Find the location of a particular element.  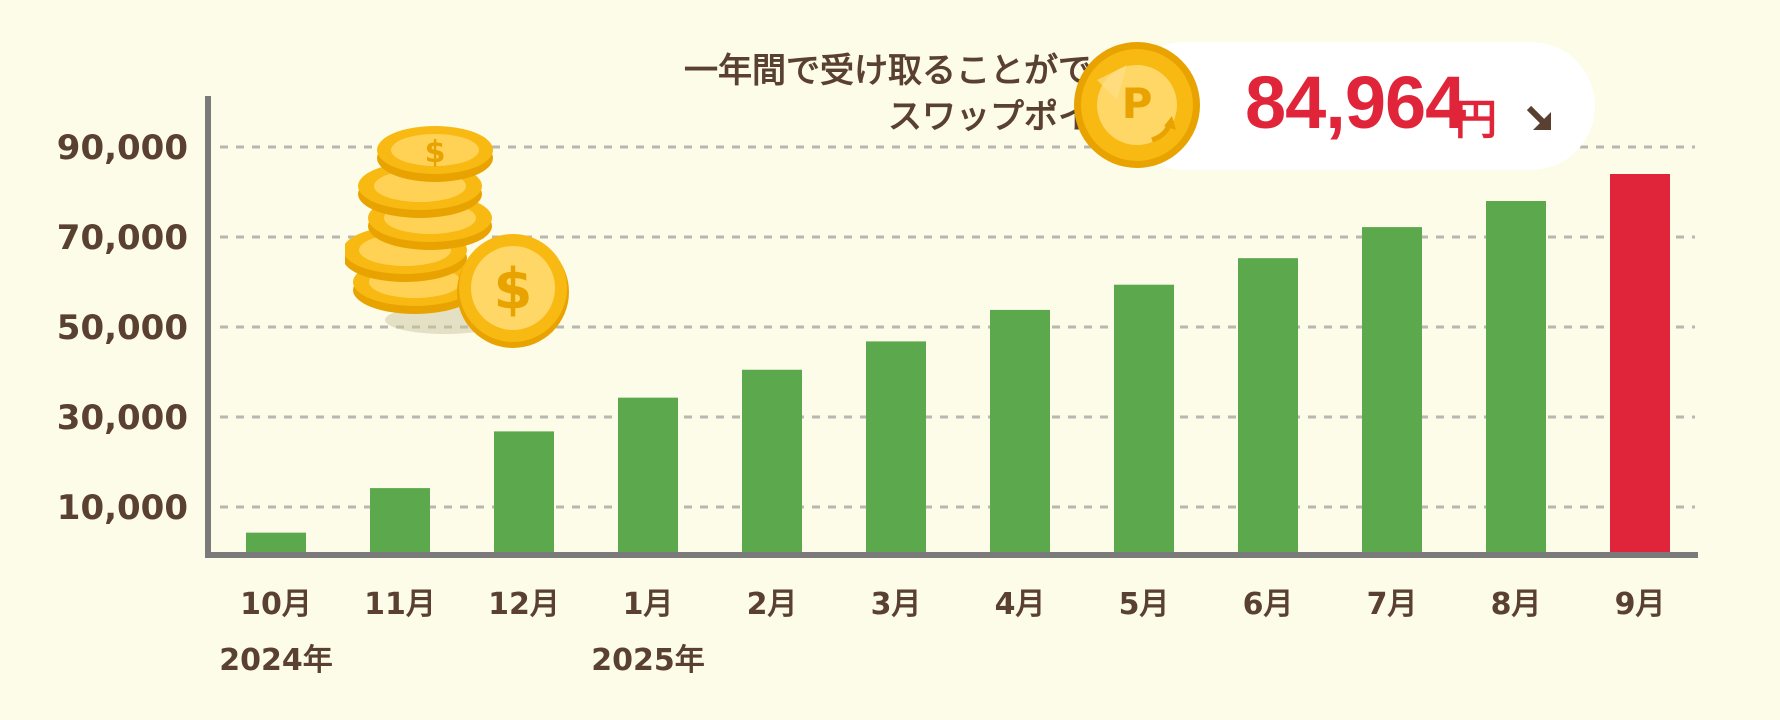

x-tick-label: 2月 is located at coordinates (772, 604).